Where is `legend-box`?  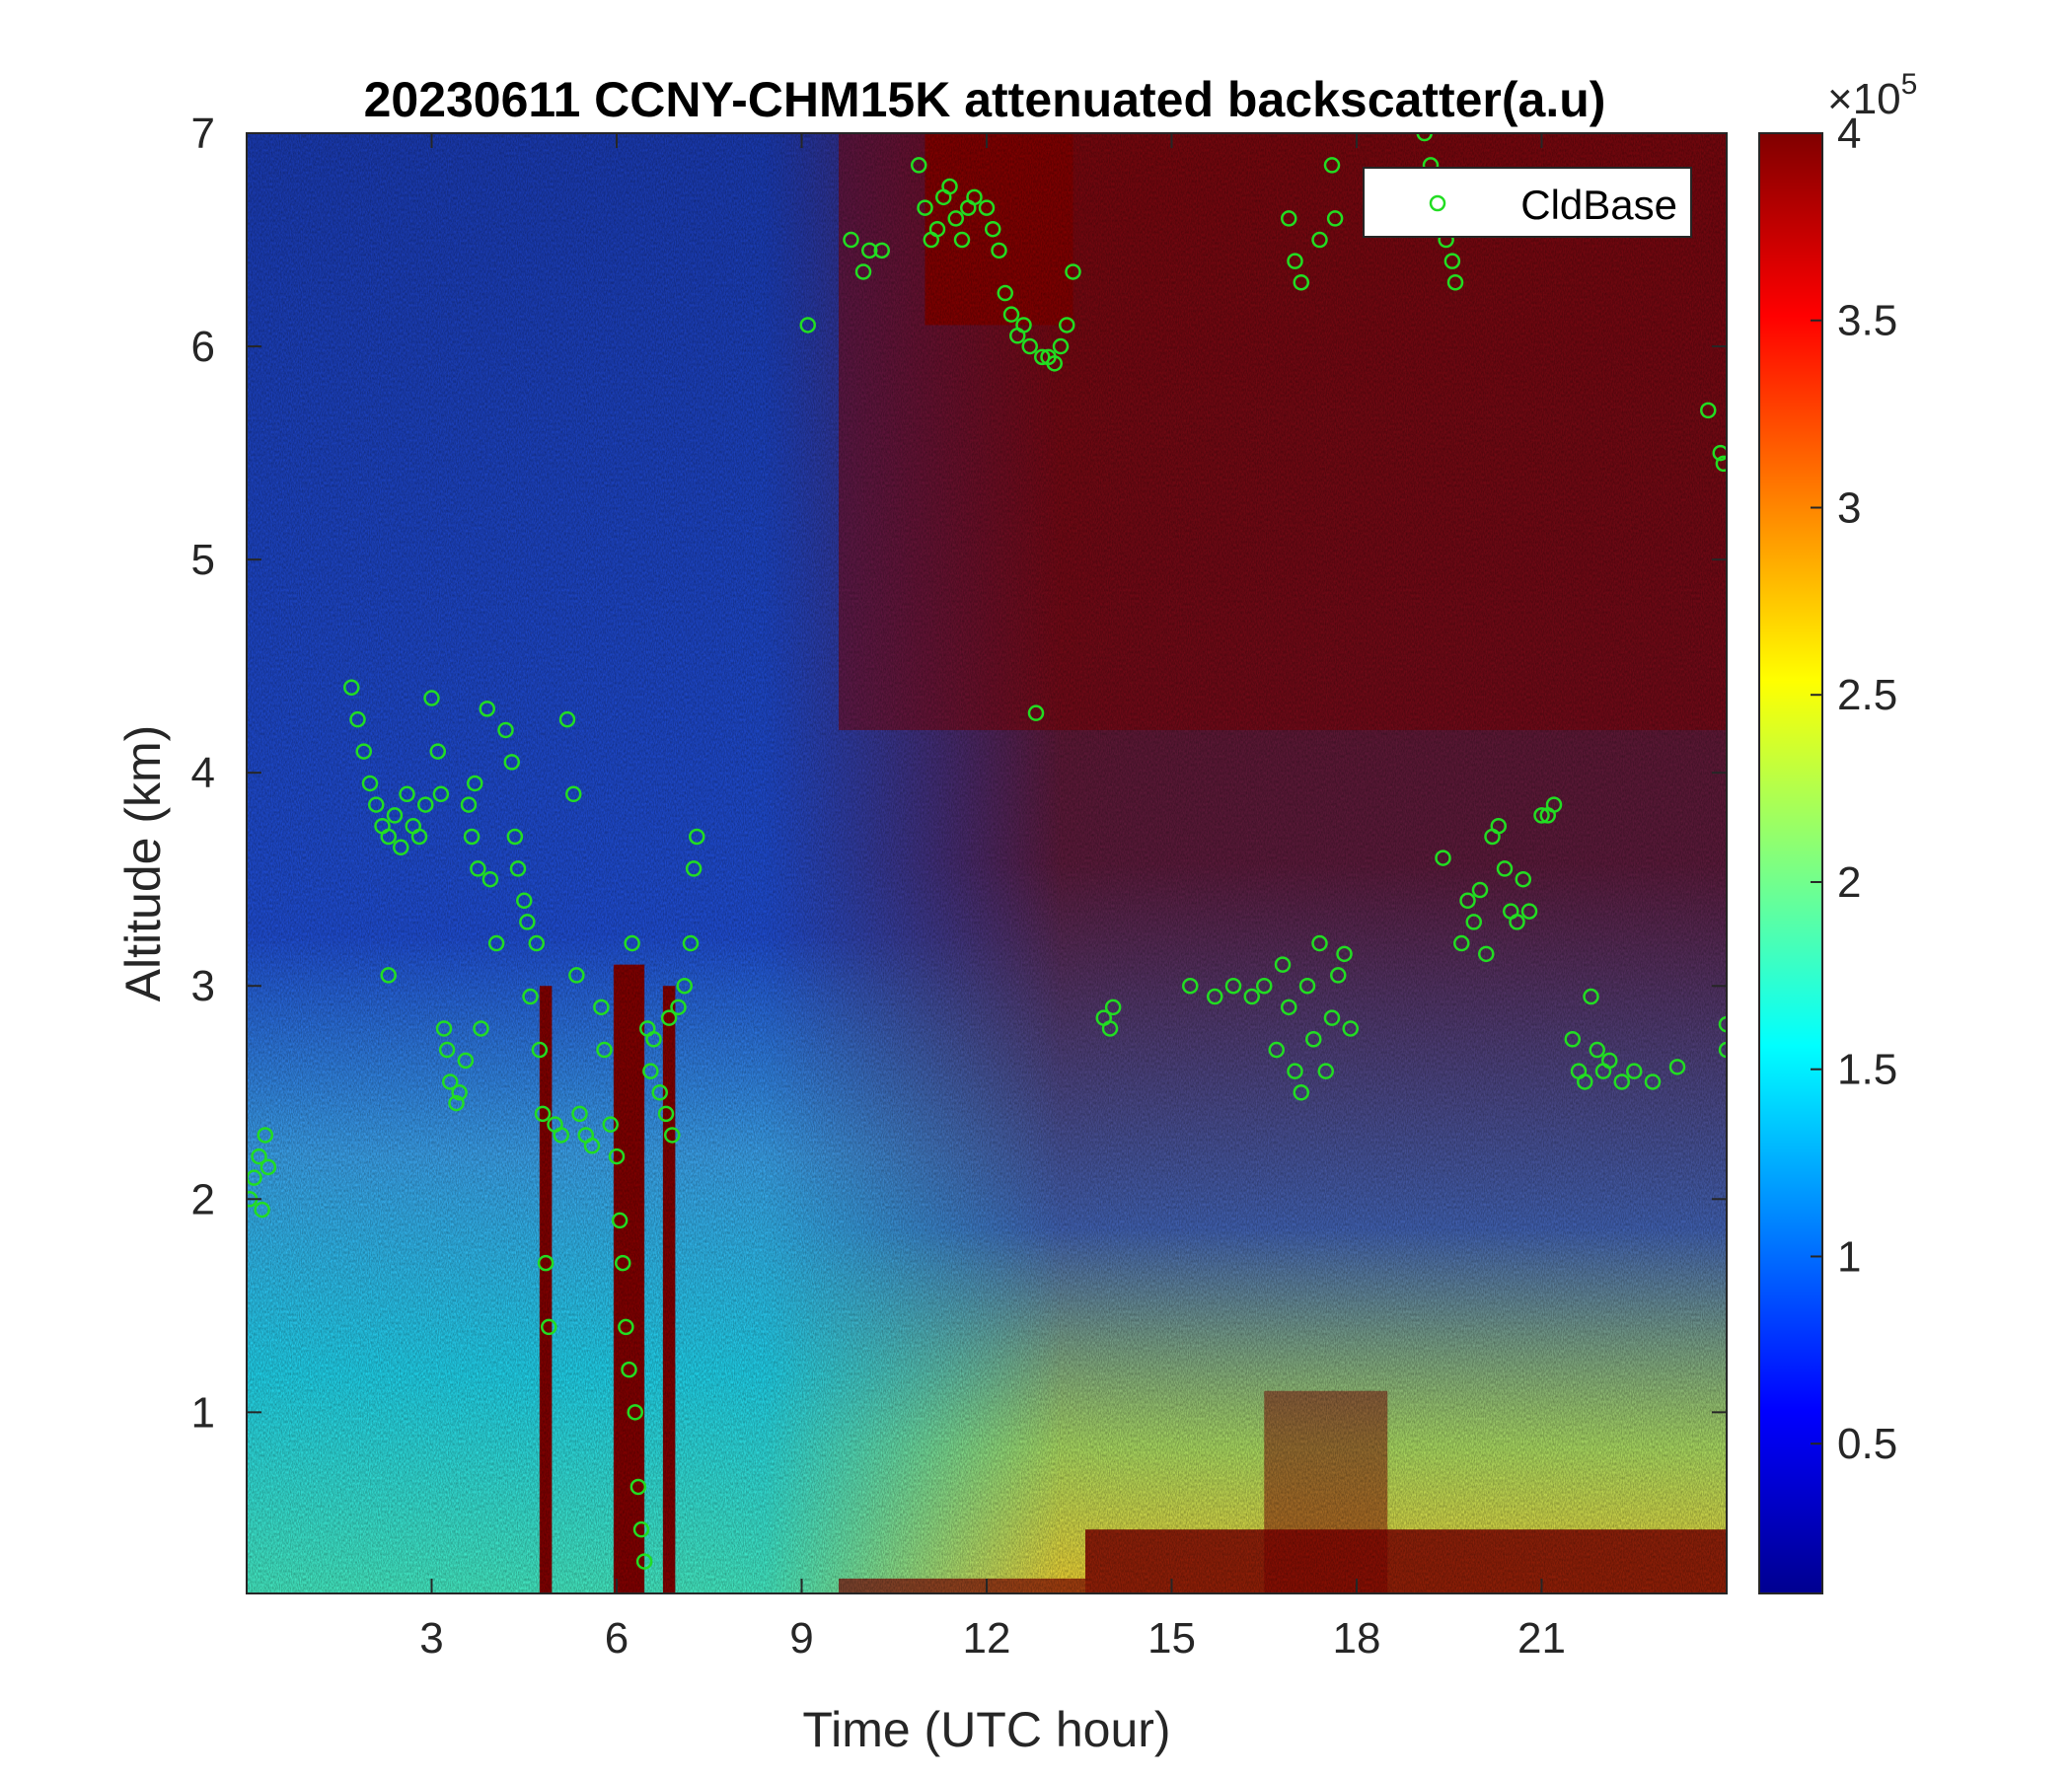
legend-box is located at coordinates (1528, 203).